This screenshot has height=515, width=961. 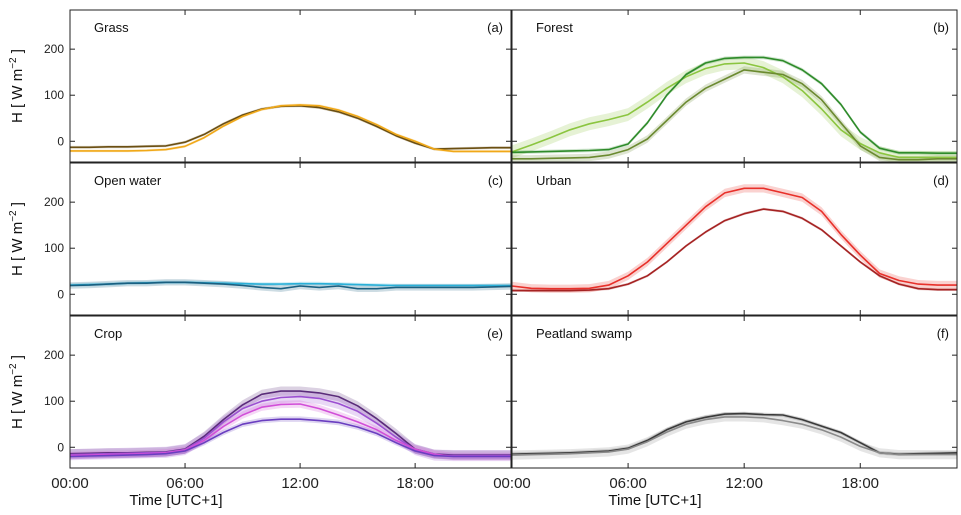 What do you see at coordinates (554, 27) in the screenshot?
I see `panel-title: Forest` at bounding box center [554, 27].